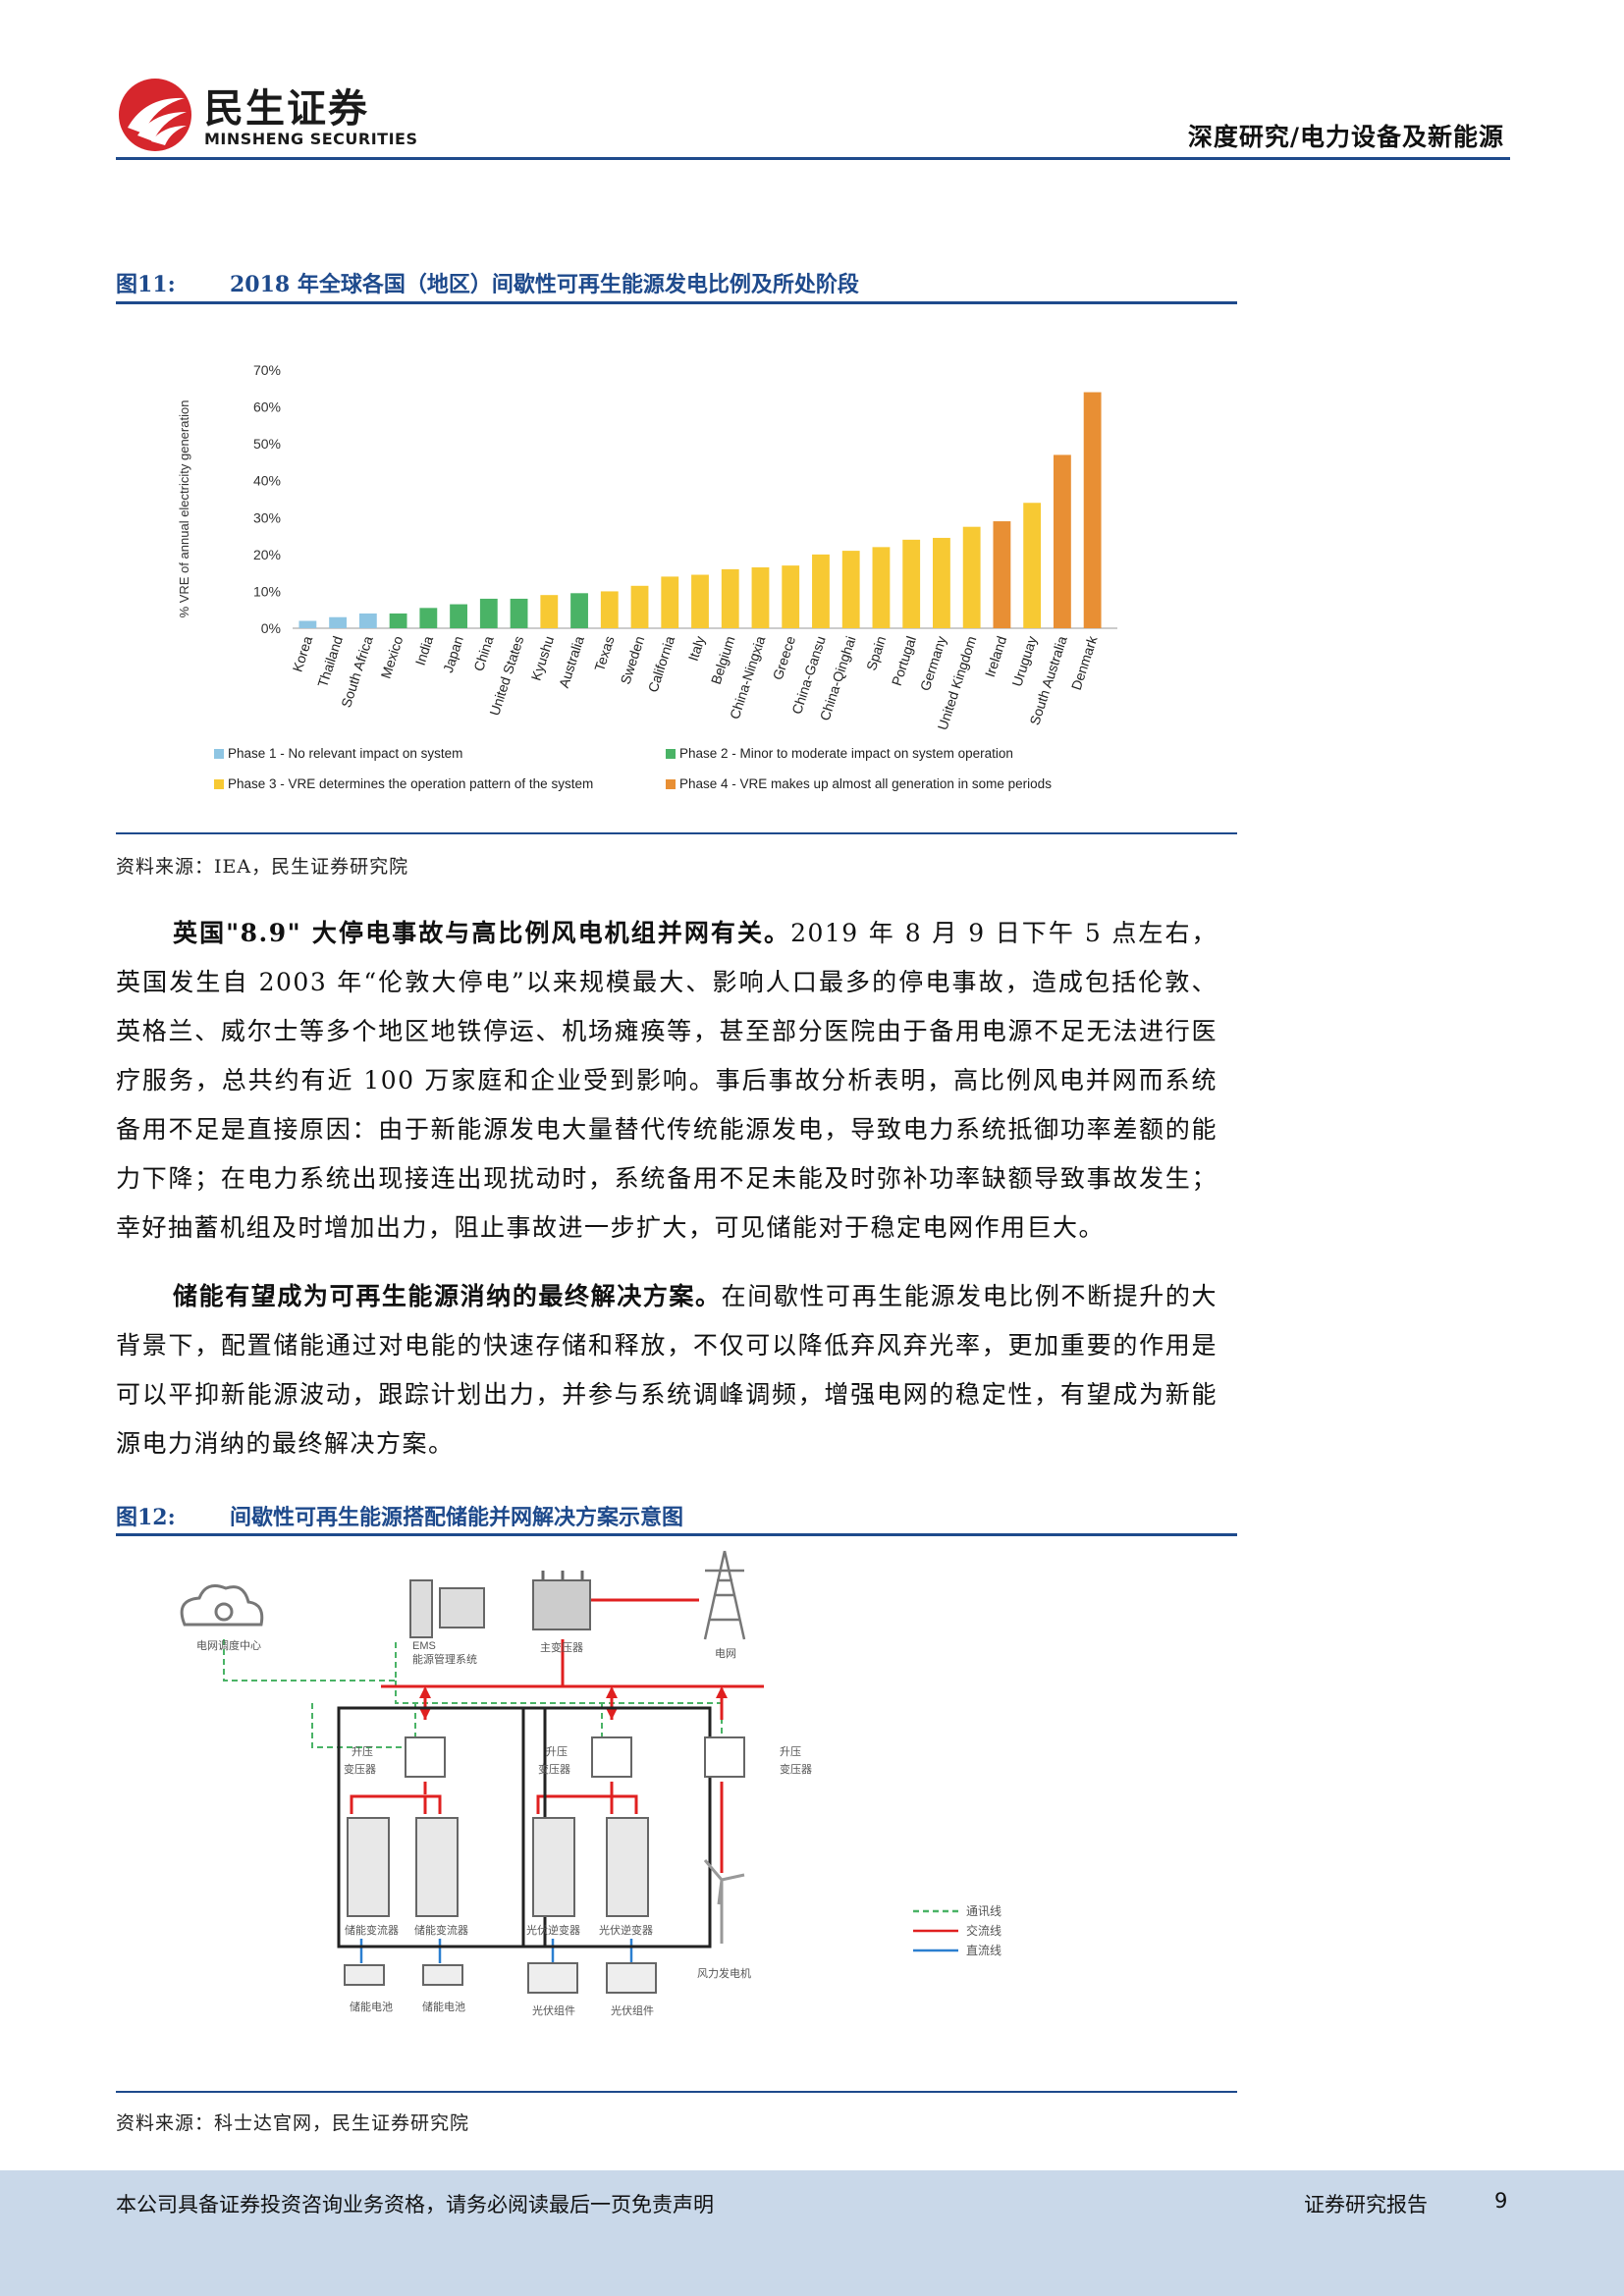  What do you see at coordinates (367, 620) in the screenshot?
I see `bar-south-africa` at bounding box center [367, 620].